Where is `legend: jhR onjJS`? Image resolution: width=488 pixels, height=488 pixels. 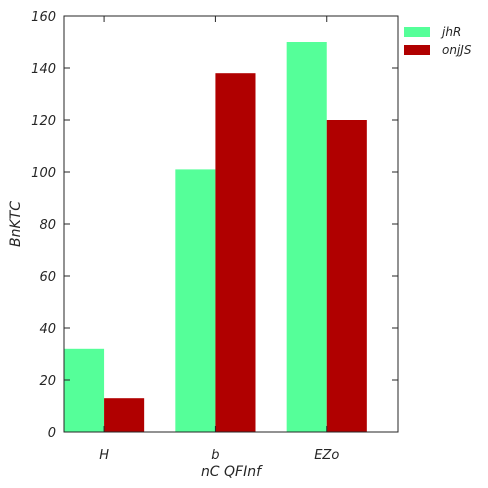 legend: jhR onjJS is located at coordinates (438, 41).